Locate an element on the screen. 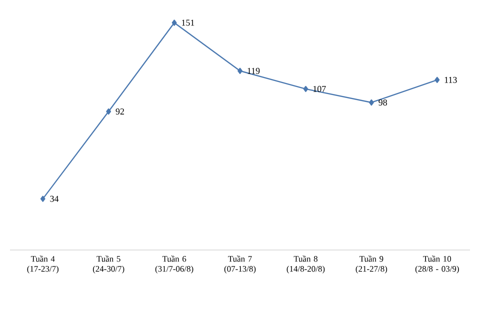 The image size is (480, 320). data-label: 98 is located at coordinates (382, 102).